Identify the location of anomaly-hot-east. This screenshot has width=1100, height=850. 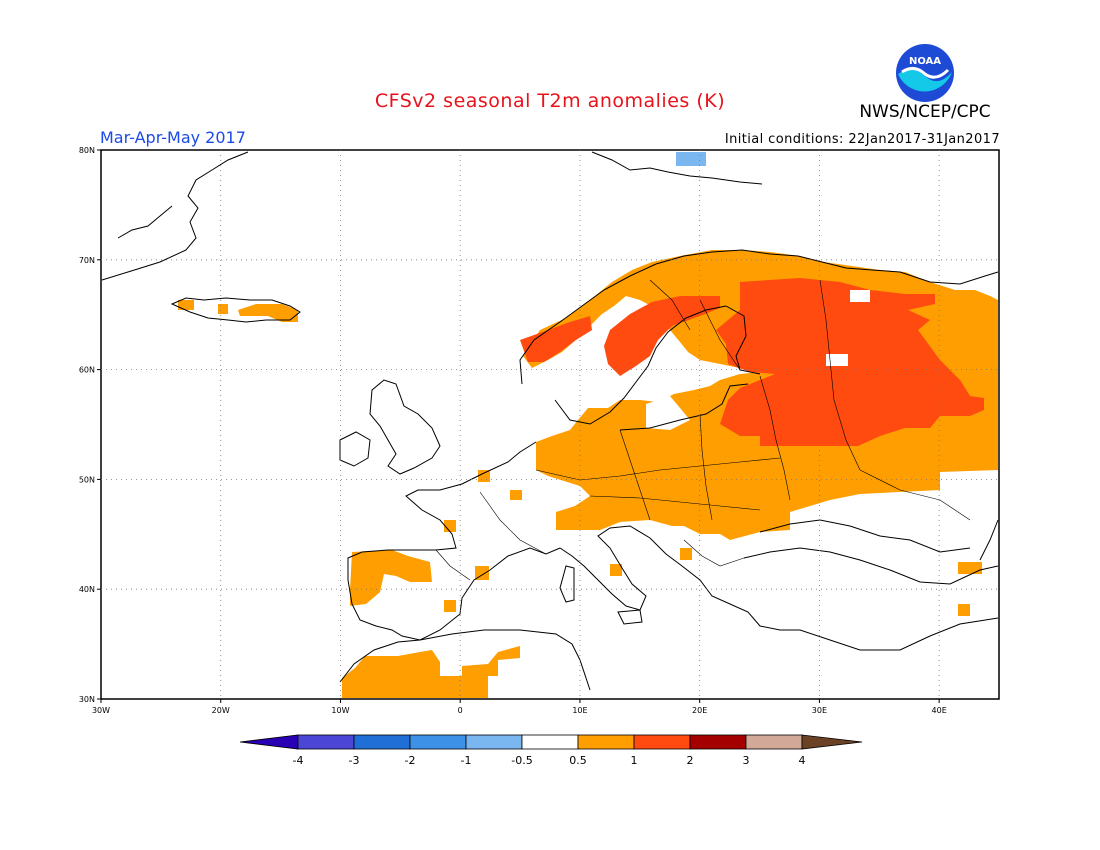
(850, 362).